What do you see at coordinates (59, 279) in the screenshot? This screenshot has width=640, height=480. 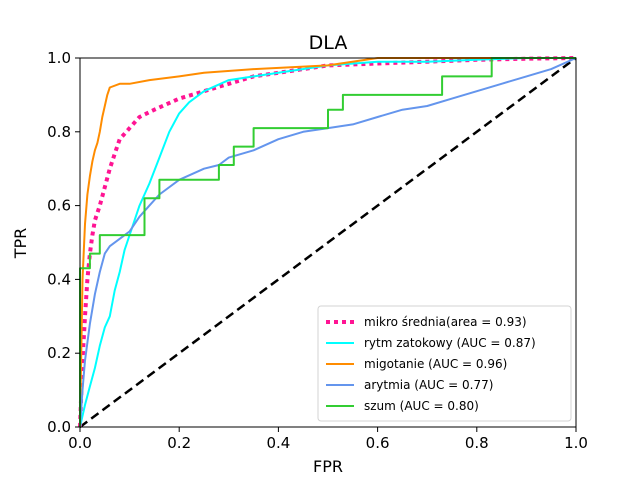 I see `y-tick-label: 0.4` at bounding box center [59, 279].